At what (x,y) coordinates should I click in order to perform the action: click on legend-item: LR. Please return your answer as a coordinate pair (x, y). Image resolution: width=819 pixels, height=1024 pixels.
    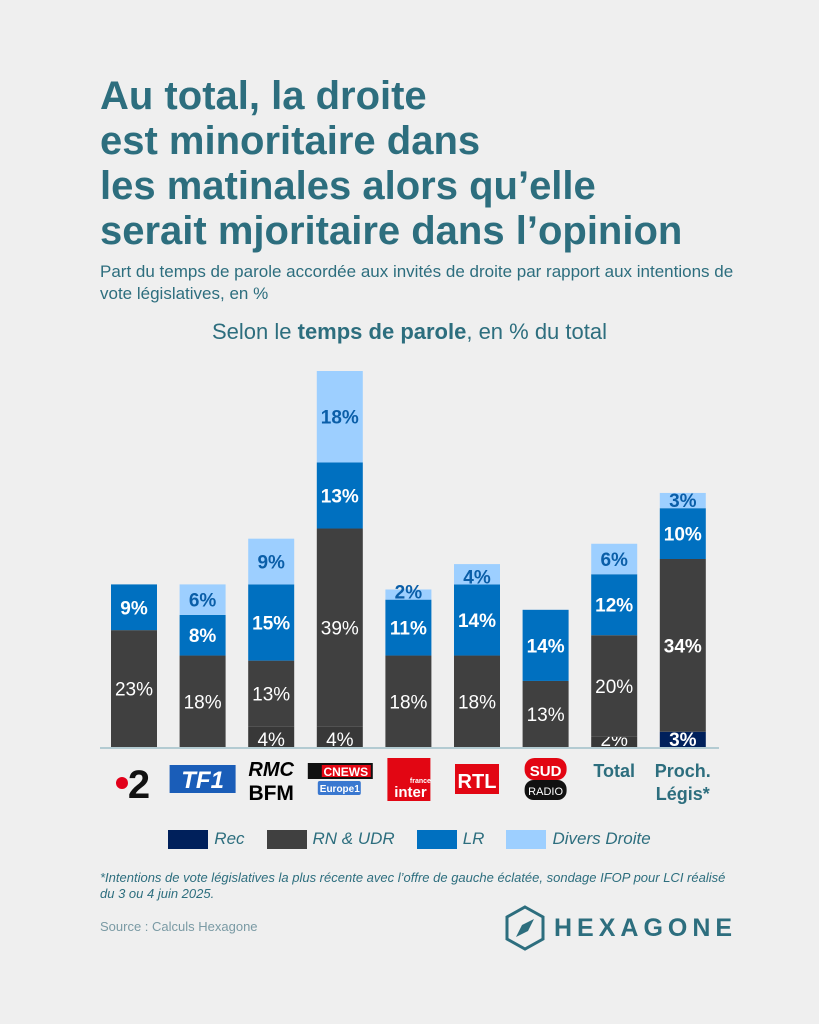
    Looking at the image, I should click on (450, 839).